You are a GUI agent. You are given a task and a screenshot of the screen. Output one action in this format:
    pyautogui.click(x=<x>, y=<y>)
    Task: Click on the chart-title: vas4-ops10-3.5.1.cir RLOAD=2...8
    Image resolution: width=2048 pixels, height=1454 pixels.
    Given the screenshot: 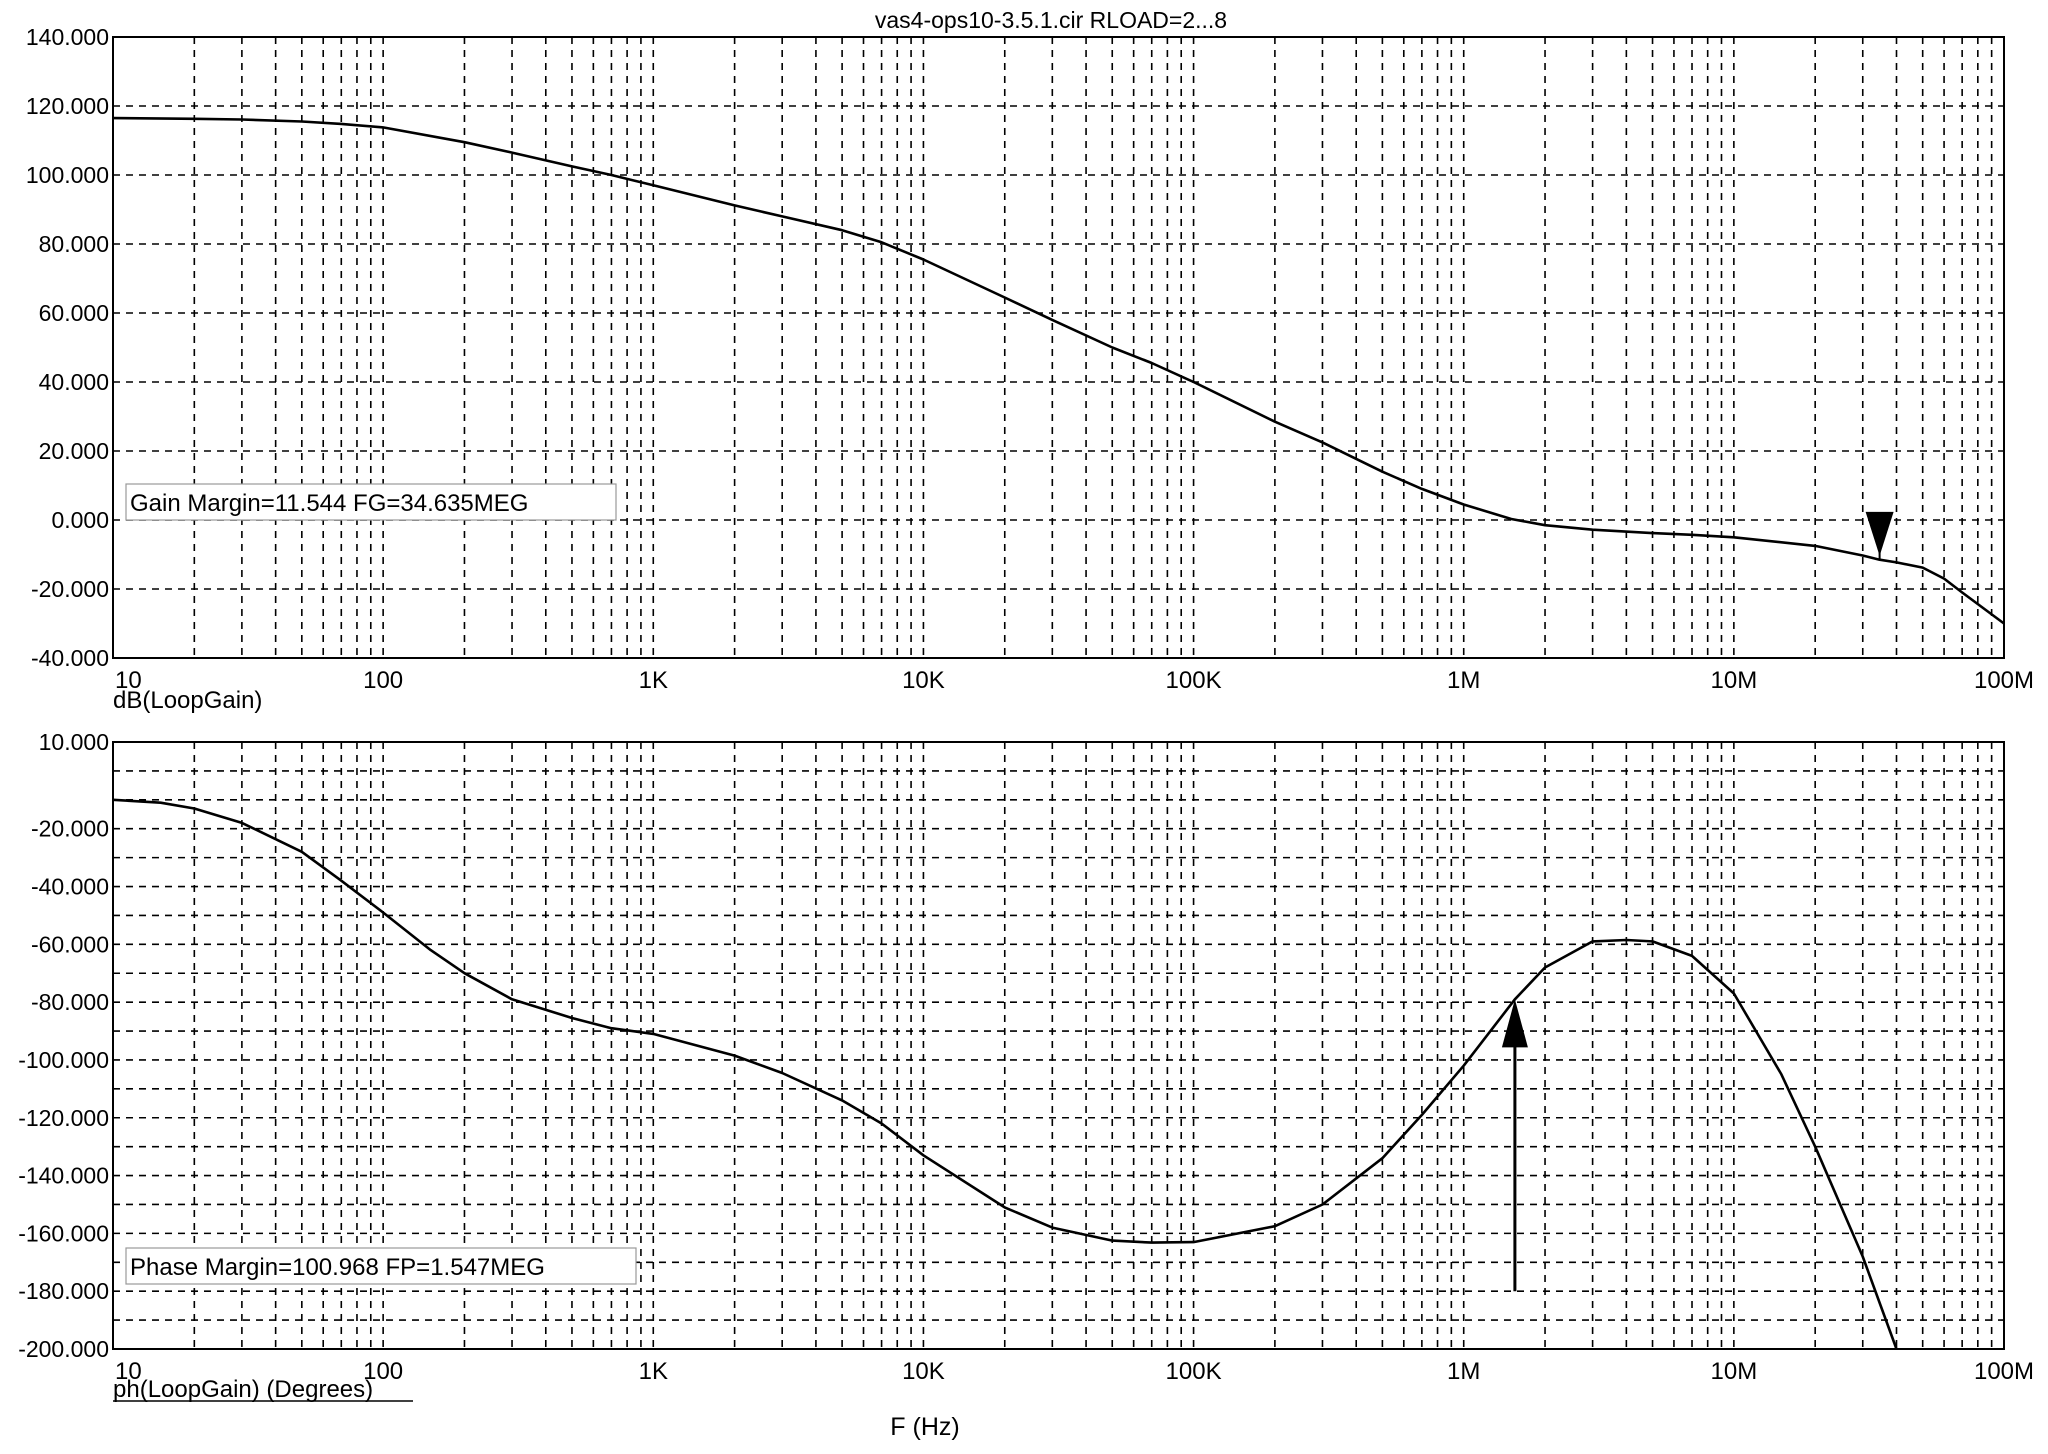 What is the action you would take?
    pyautogui.click(x=1051, y=20)
    